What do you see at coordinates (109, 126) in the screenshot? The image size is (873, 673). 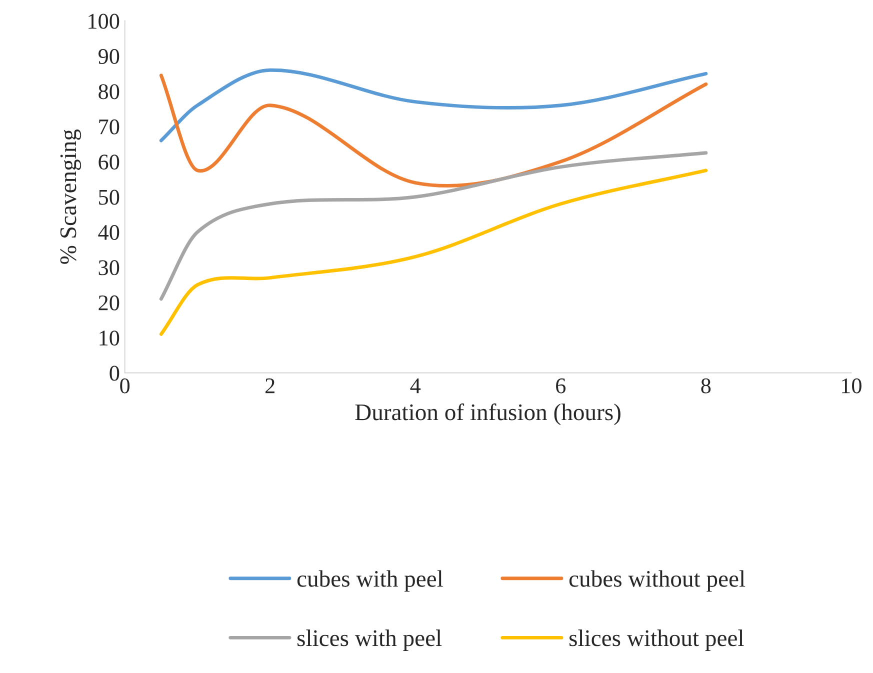 I see `y-tick-label: 70` at bounding box center [109, 126].